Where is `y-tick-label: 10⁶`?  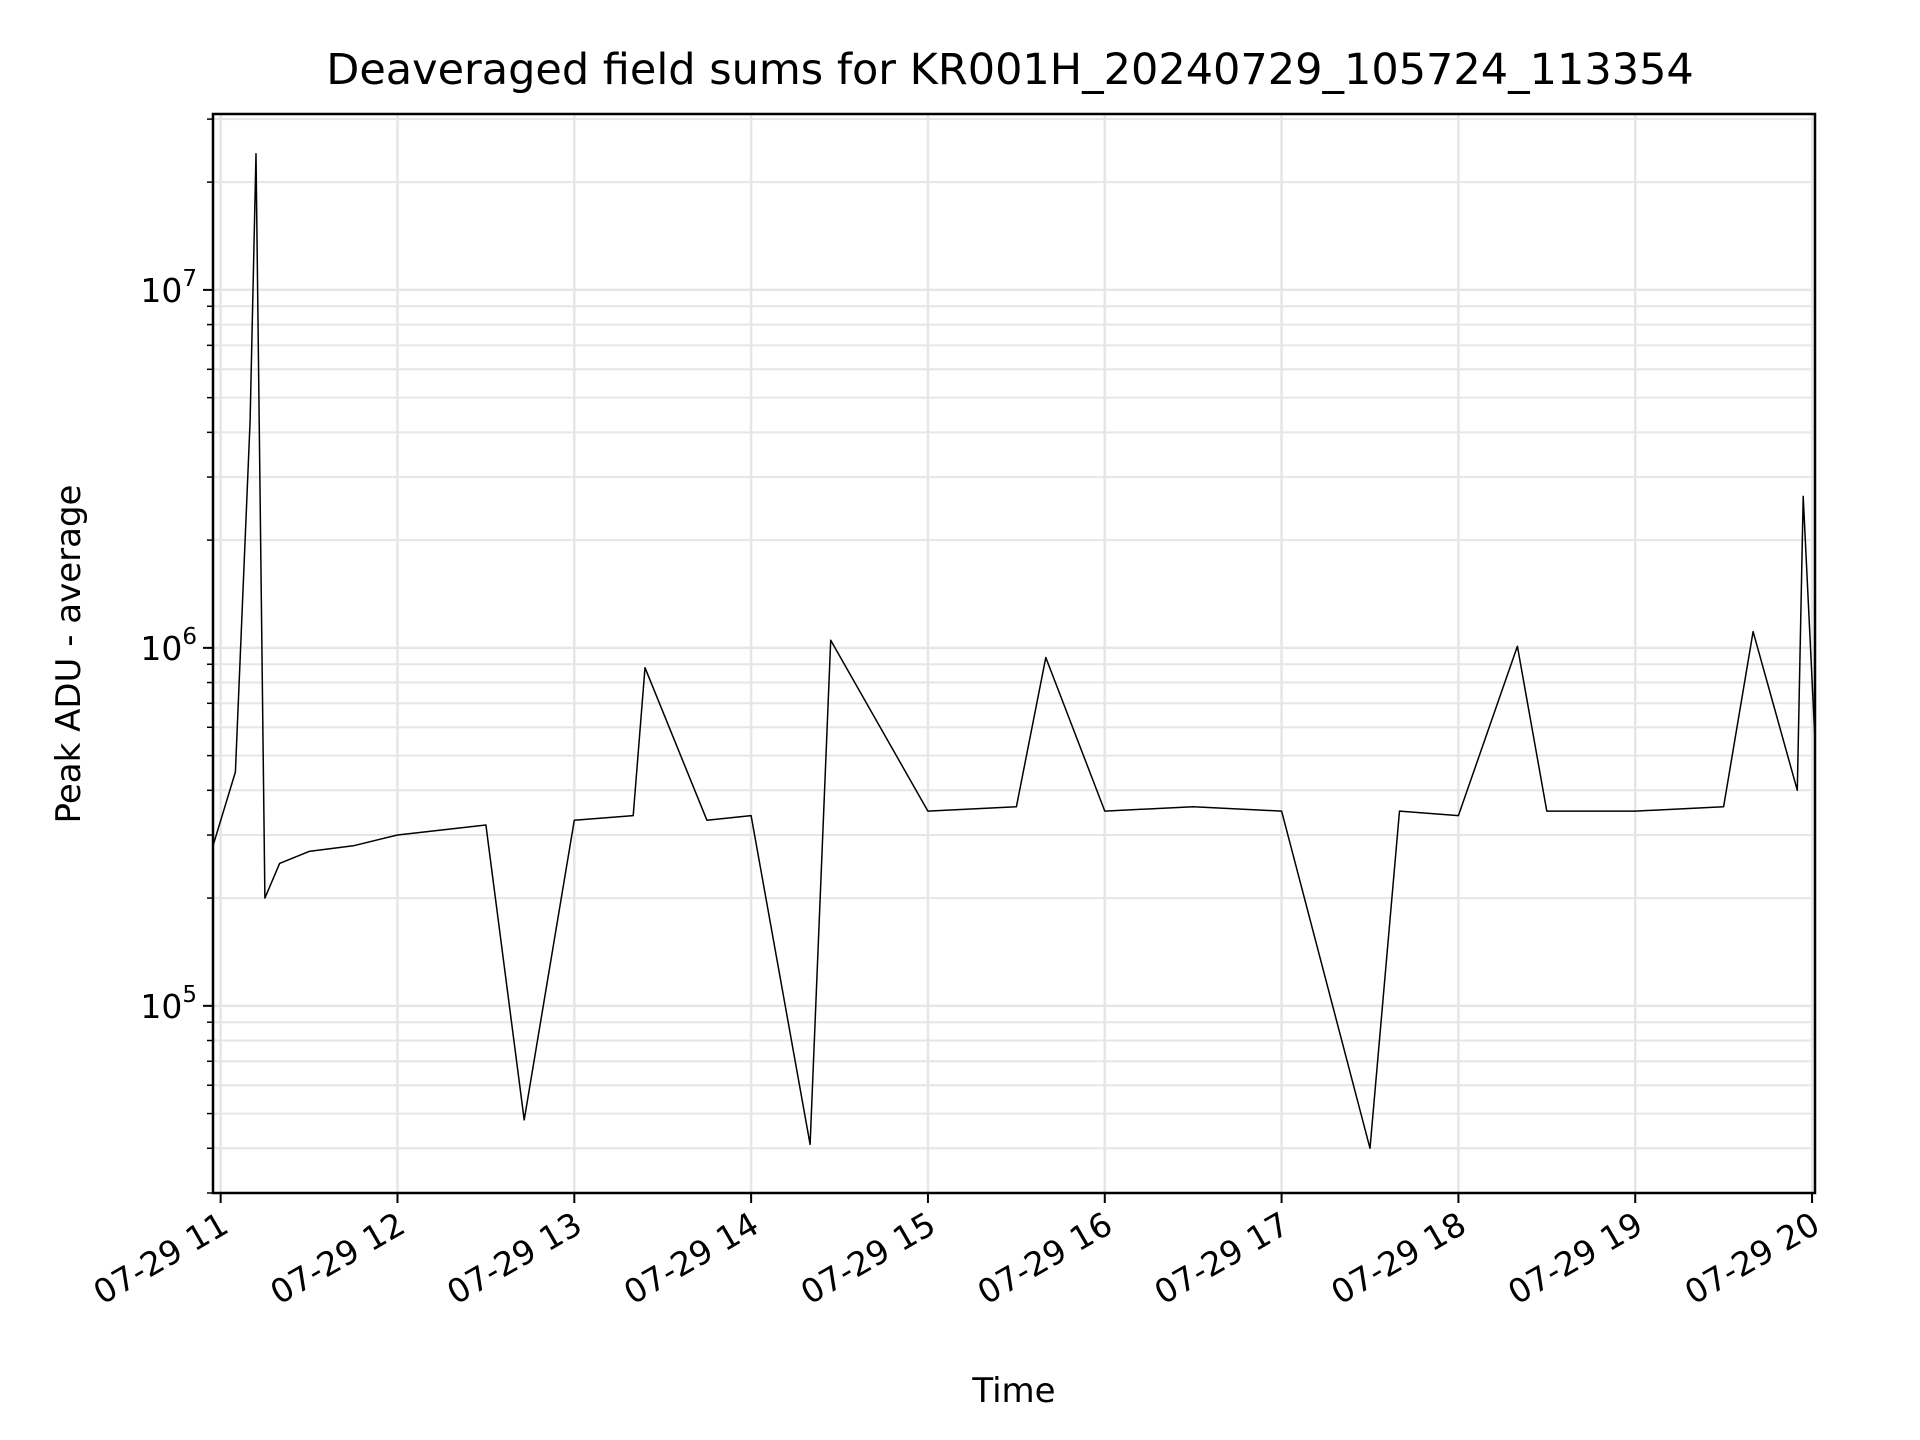
y-tick-label: 10⁶ is located at coordinates (168, 646).